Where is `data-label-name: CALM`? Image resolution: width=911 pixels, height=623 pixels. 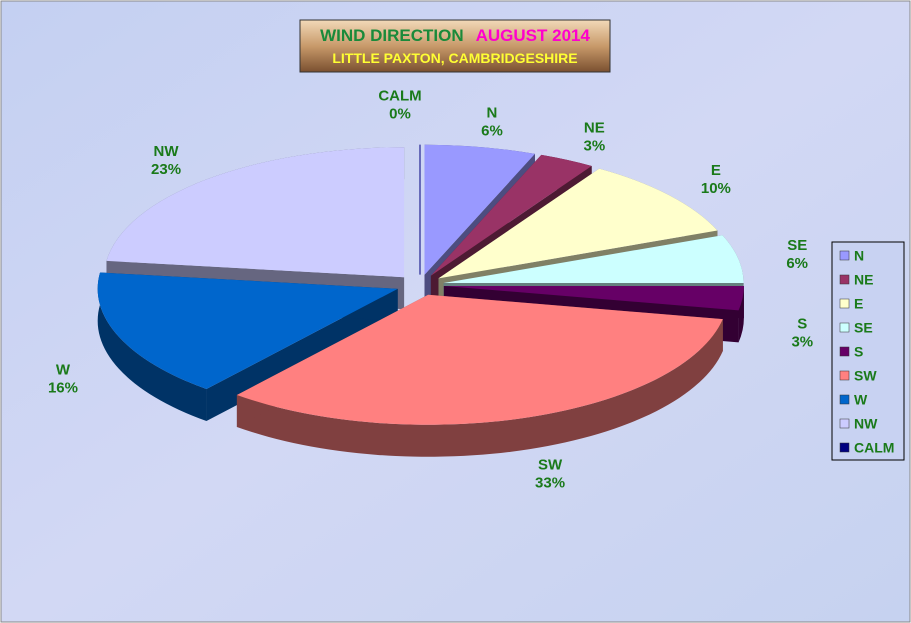 data-label-name: CALM is located at coordinates (399, 96).